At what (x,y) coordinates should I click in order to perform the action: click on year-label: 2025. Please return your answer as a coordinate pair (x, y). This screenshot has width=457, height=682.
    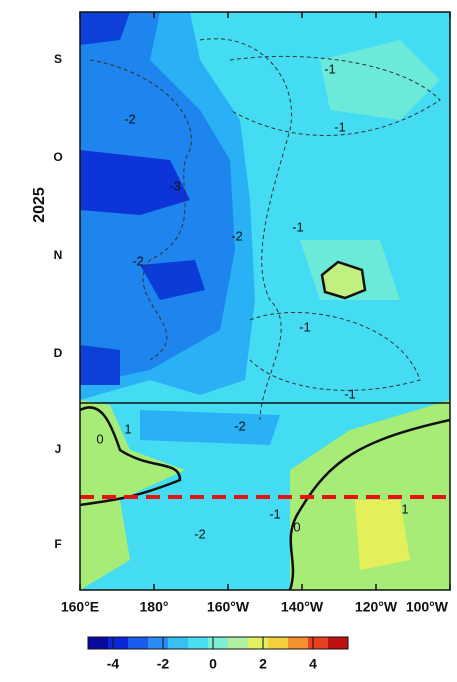
    Looking at the image, I should click on (39, 205).